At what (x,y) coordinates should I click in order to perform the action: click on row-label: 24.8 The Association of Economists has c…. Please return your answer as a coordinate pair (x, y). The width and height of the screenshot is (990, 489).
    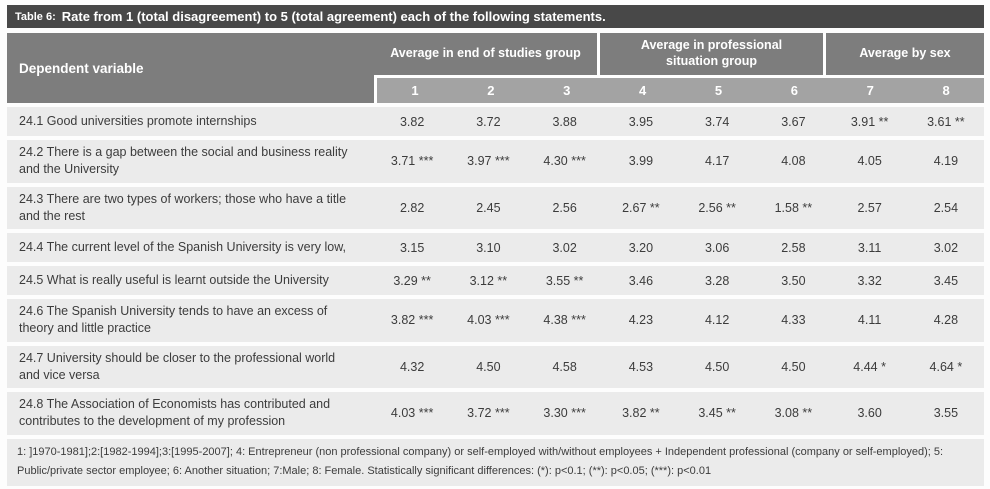
    Looking at the image, I should click on (175, 413).